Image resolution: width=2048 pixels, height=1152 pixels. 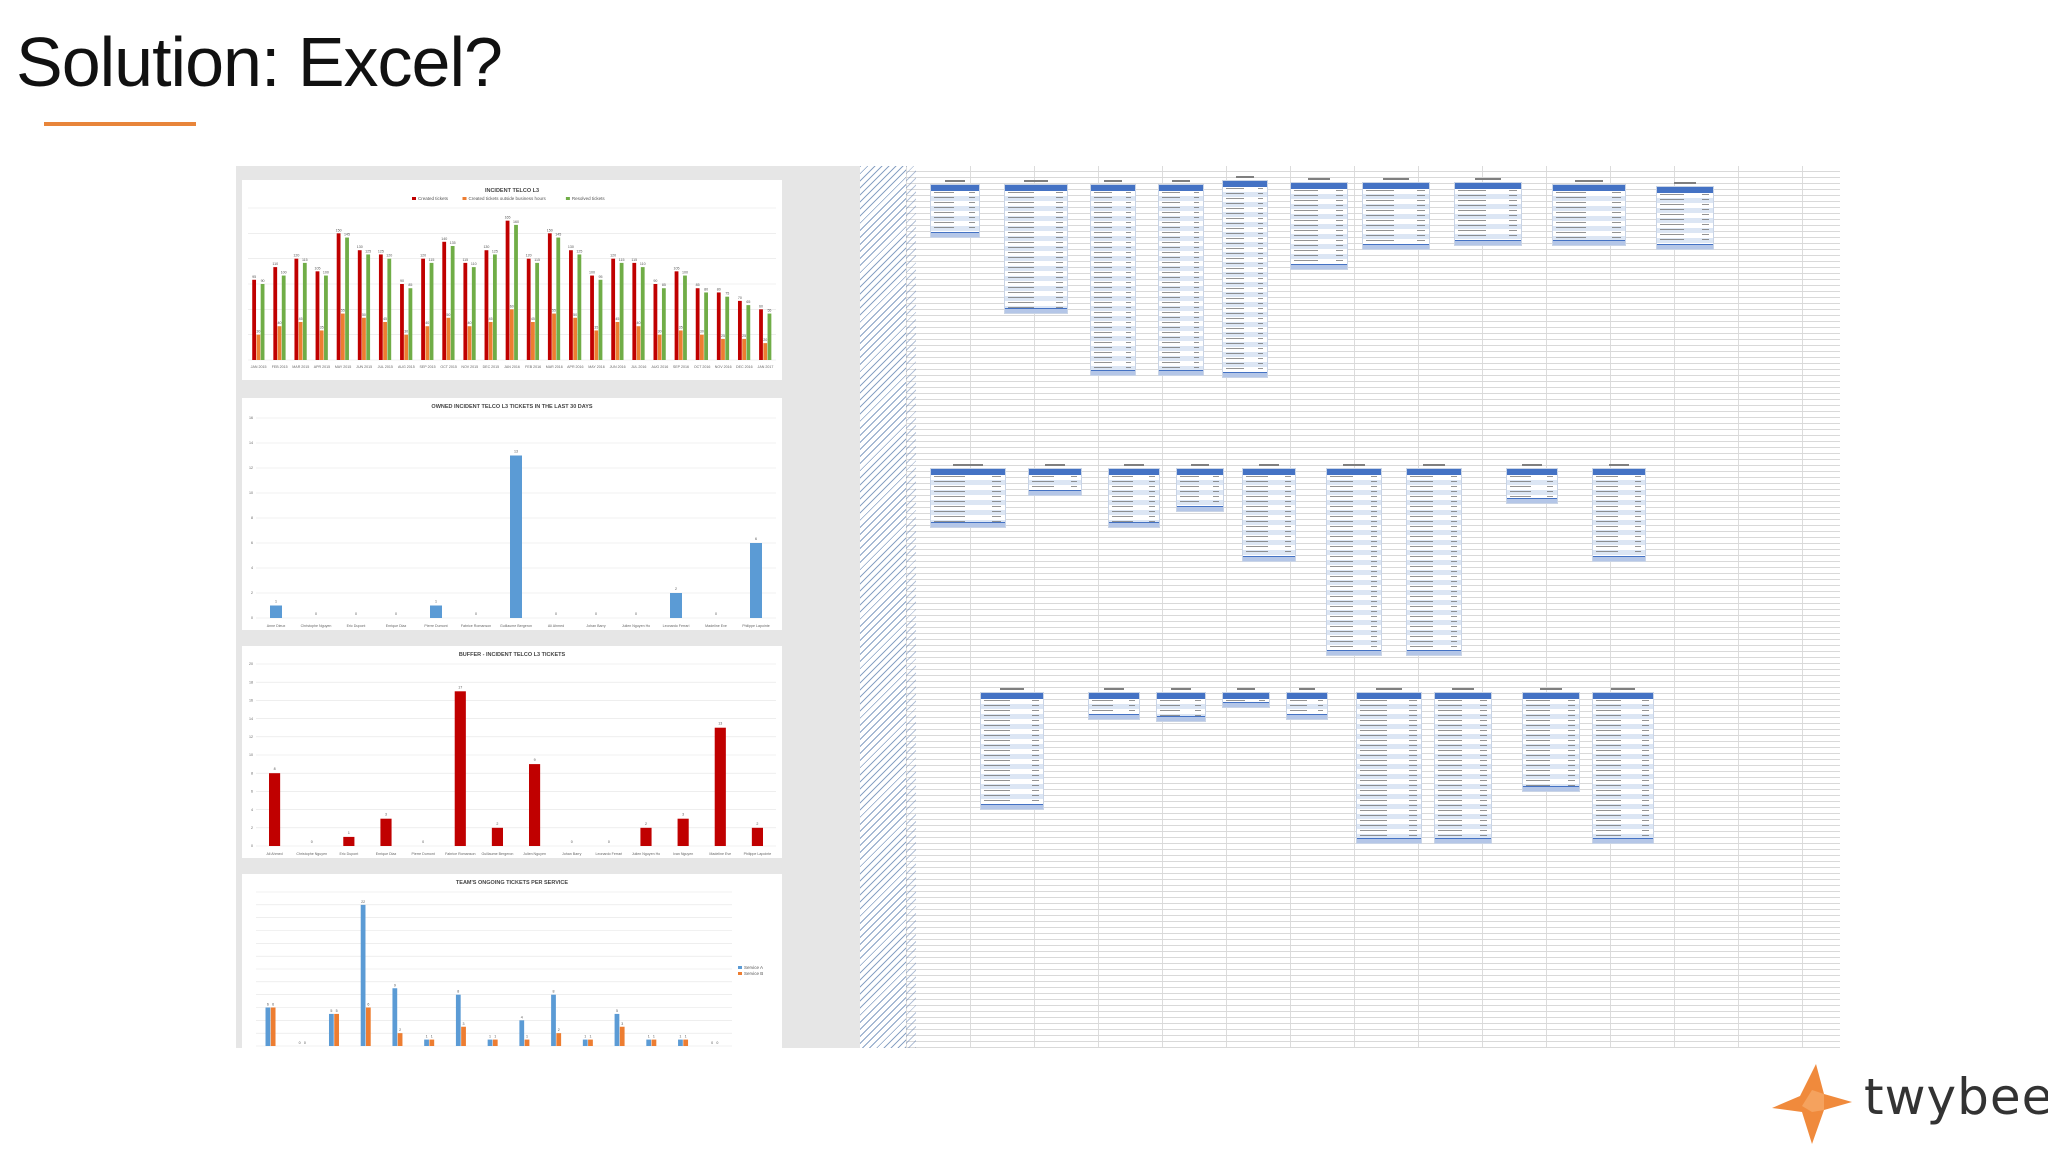 What do you see at coordinates (470, 323) in the screenshot?
I see `data-label: 40` at bounding box center [470, 323].